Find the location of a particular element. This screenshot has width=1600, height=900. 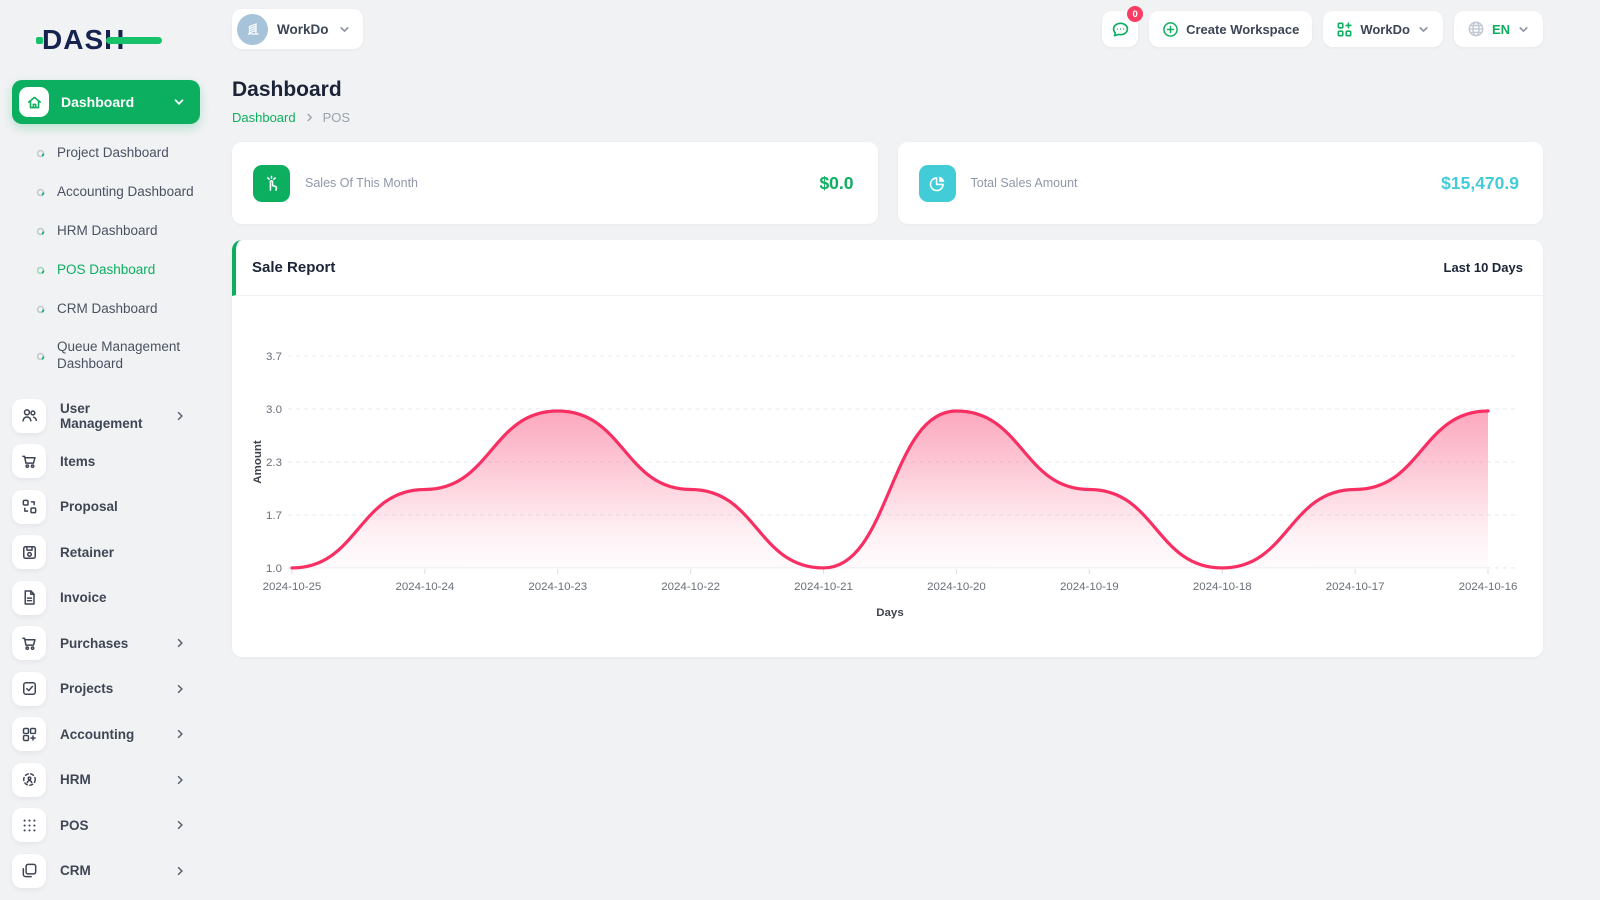

svg-text: Amount is located at coordinates (258, 462).